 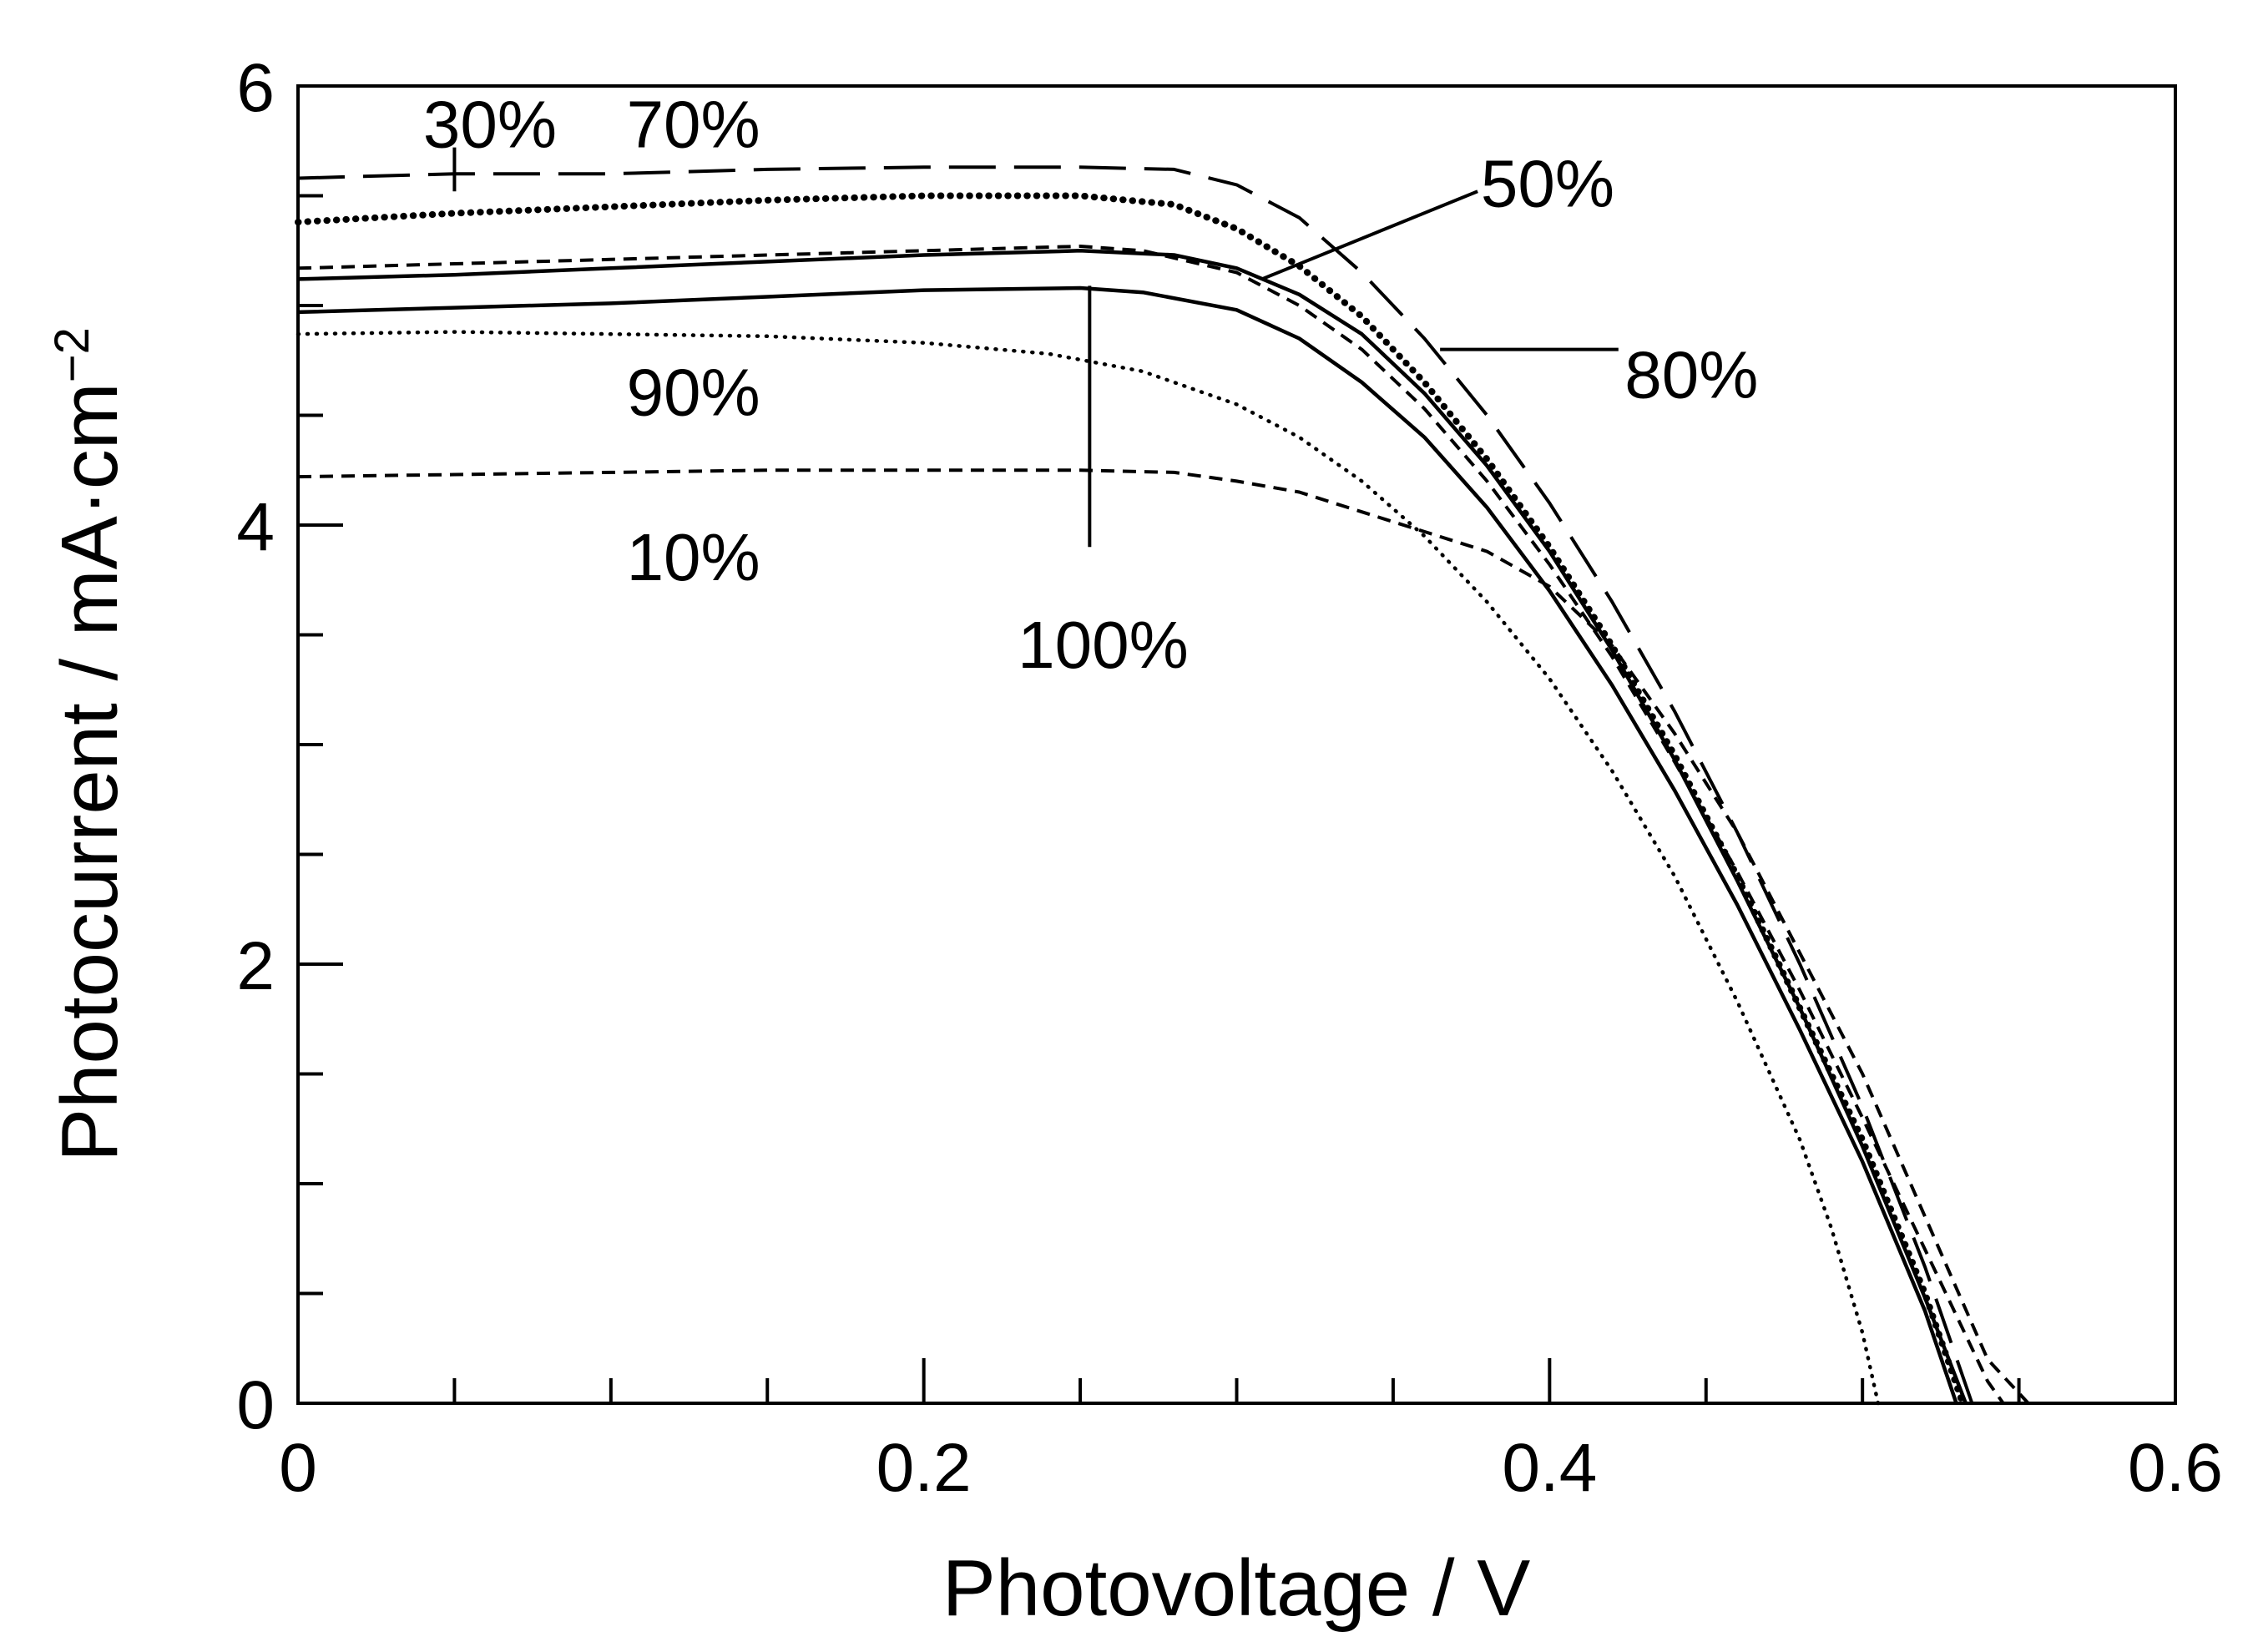 I want to click on leader-line-50pct, so click(x=1369, y=235).